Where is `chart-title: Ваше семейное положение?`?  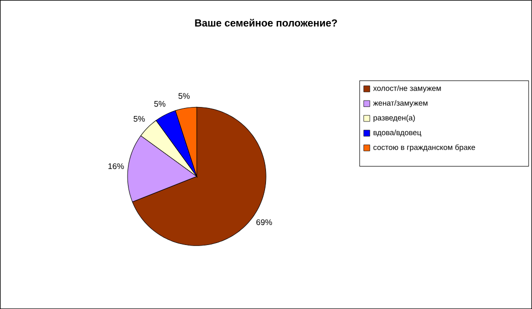 chart-title: Ваше семейное положение? is located at coordinates (266, 22).